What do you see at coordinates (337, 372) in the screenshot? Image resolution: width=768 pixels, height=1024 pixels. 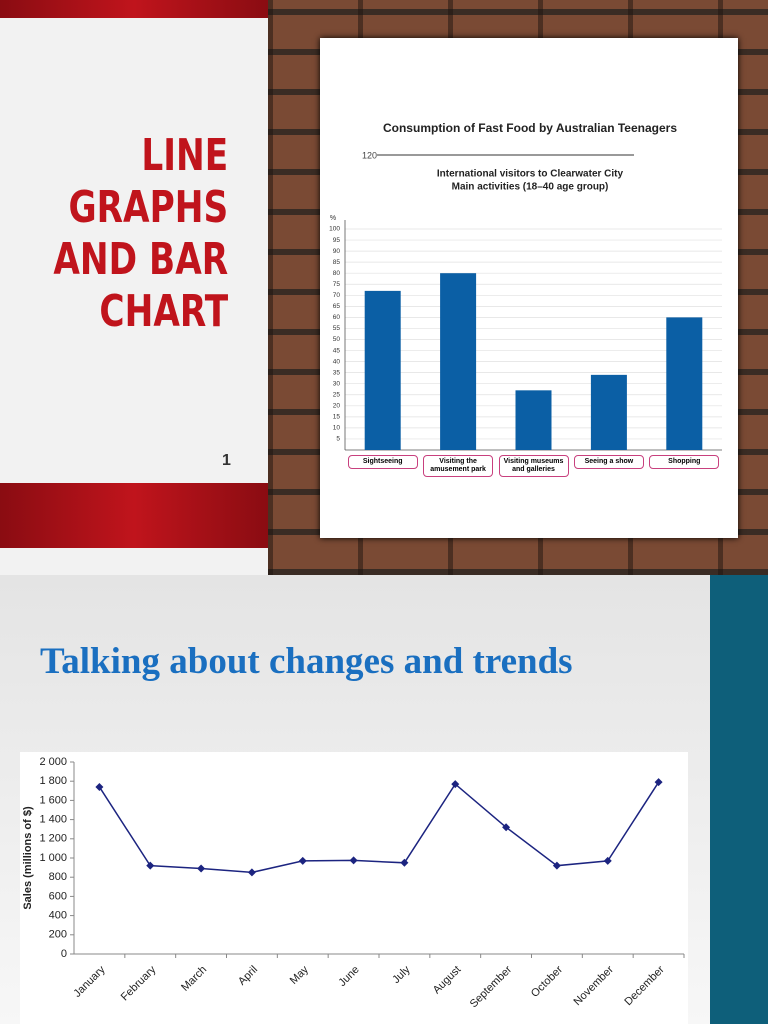 I see `y-tick-label: 35` at bounding box center [337, 372].